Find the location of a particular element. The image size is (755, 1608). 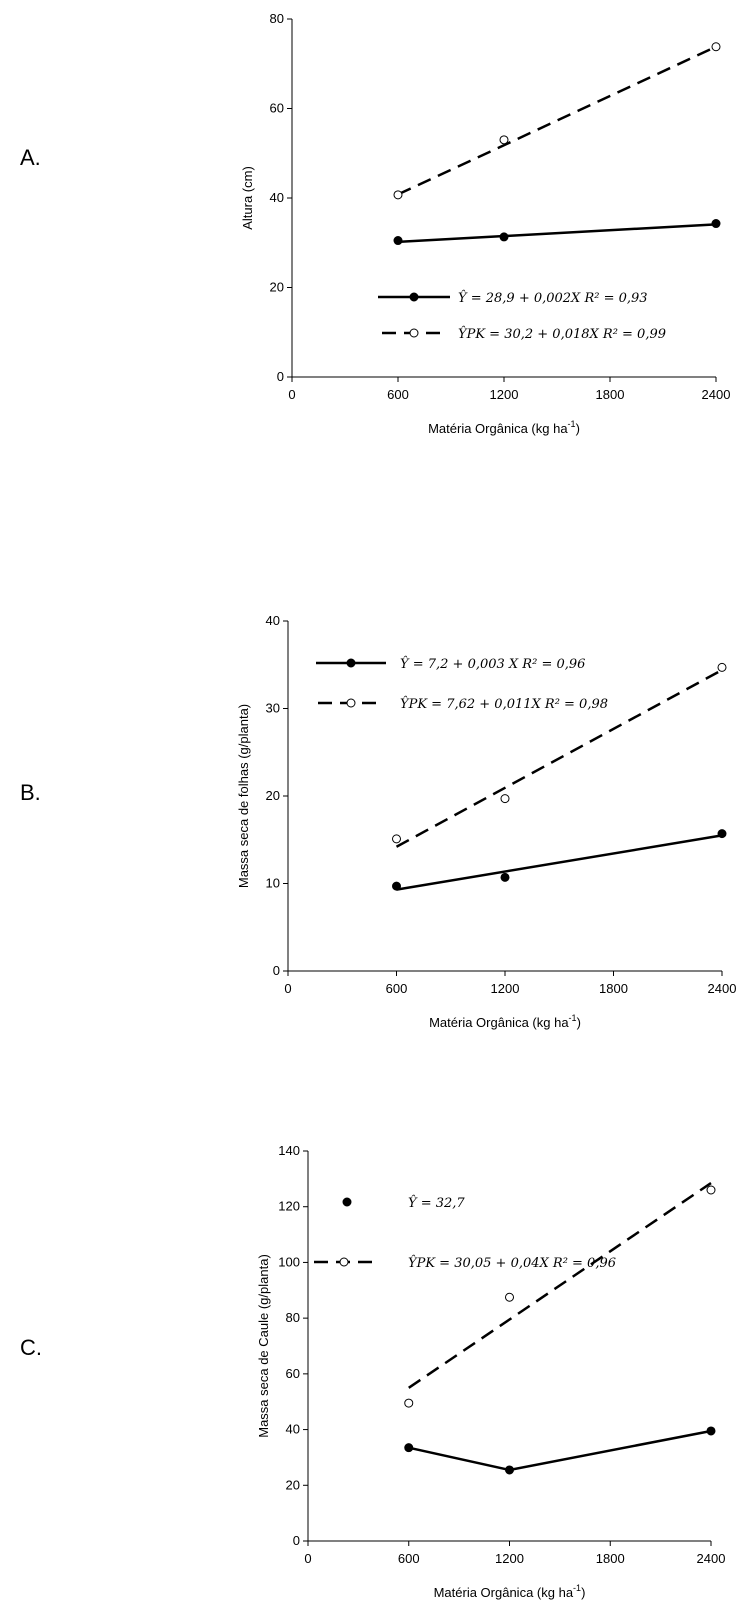

legend-label: Ŷ = 32,7 is located at coordinates (436, 1203).